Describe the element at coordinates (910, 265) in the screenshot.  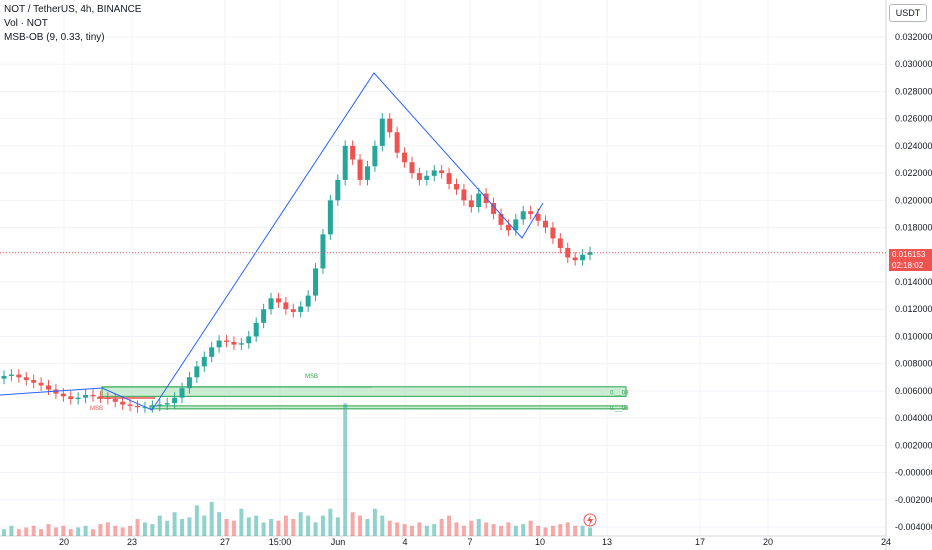
I see `countdown-label: 02:18:02` at that location.